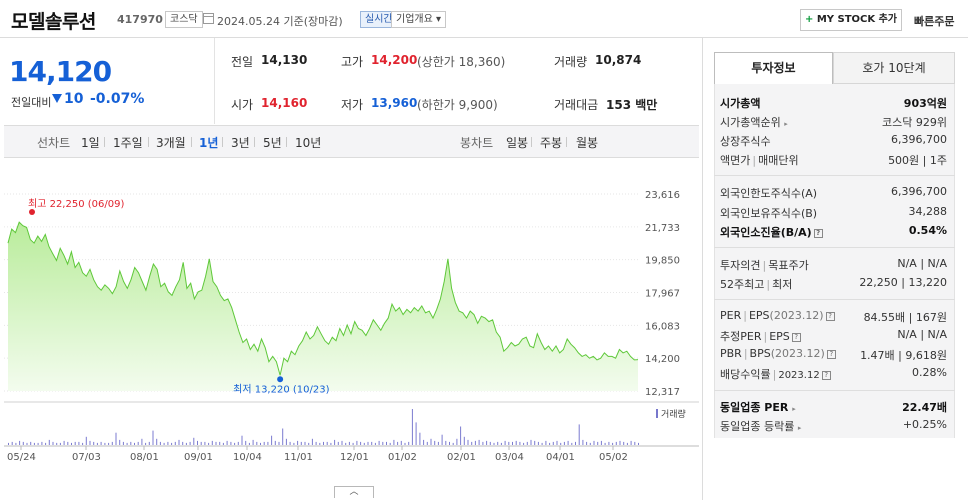 The image size is (968, 500). I want to click on candle-weekly: 주봉, so click(551, 143).